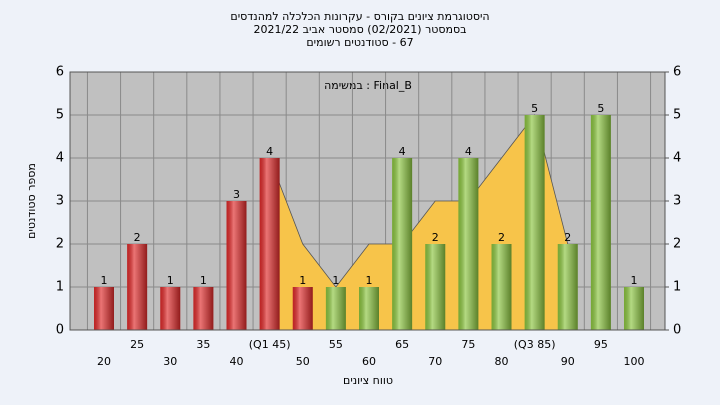  What do you see at coordinates (601, 344) in the screenshot?
I see `x-tick-label: 95` at bounding box center [601, 344].